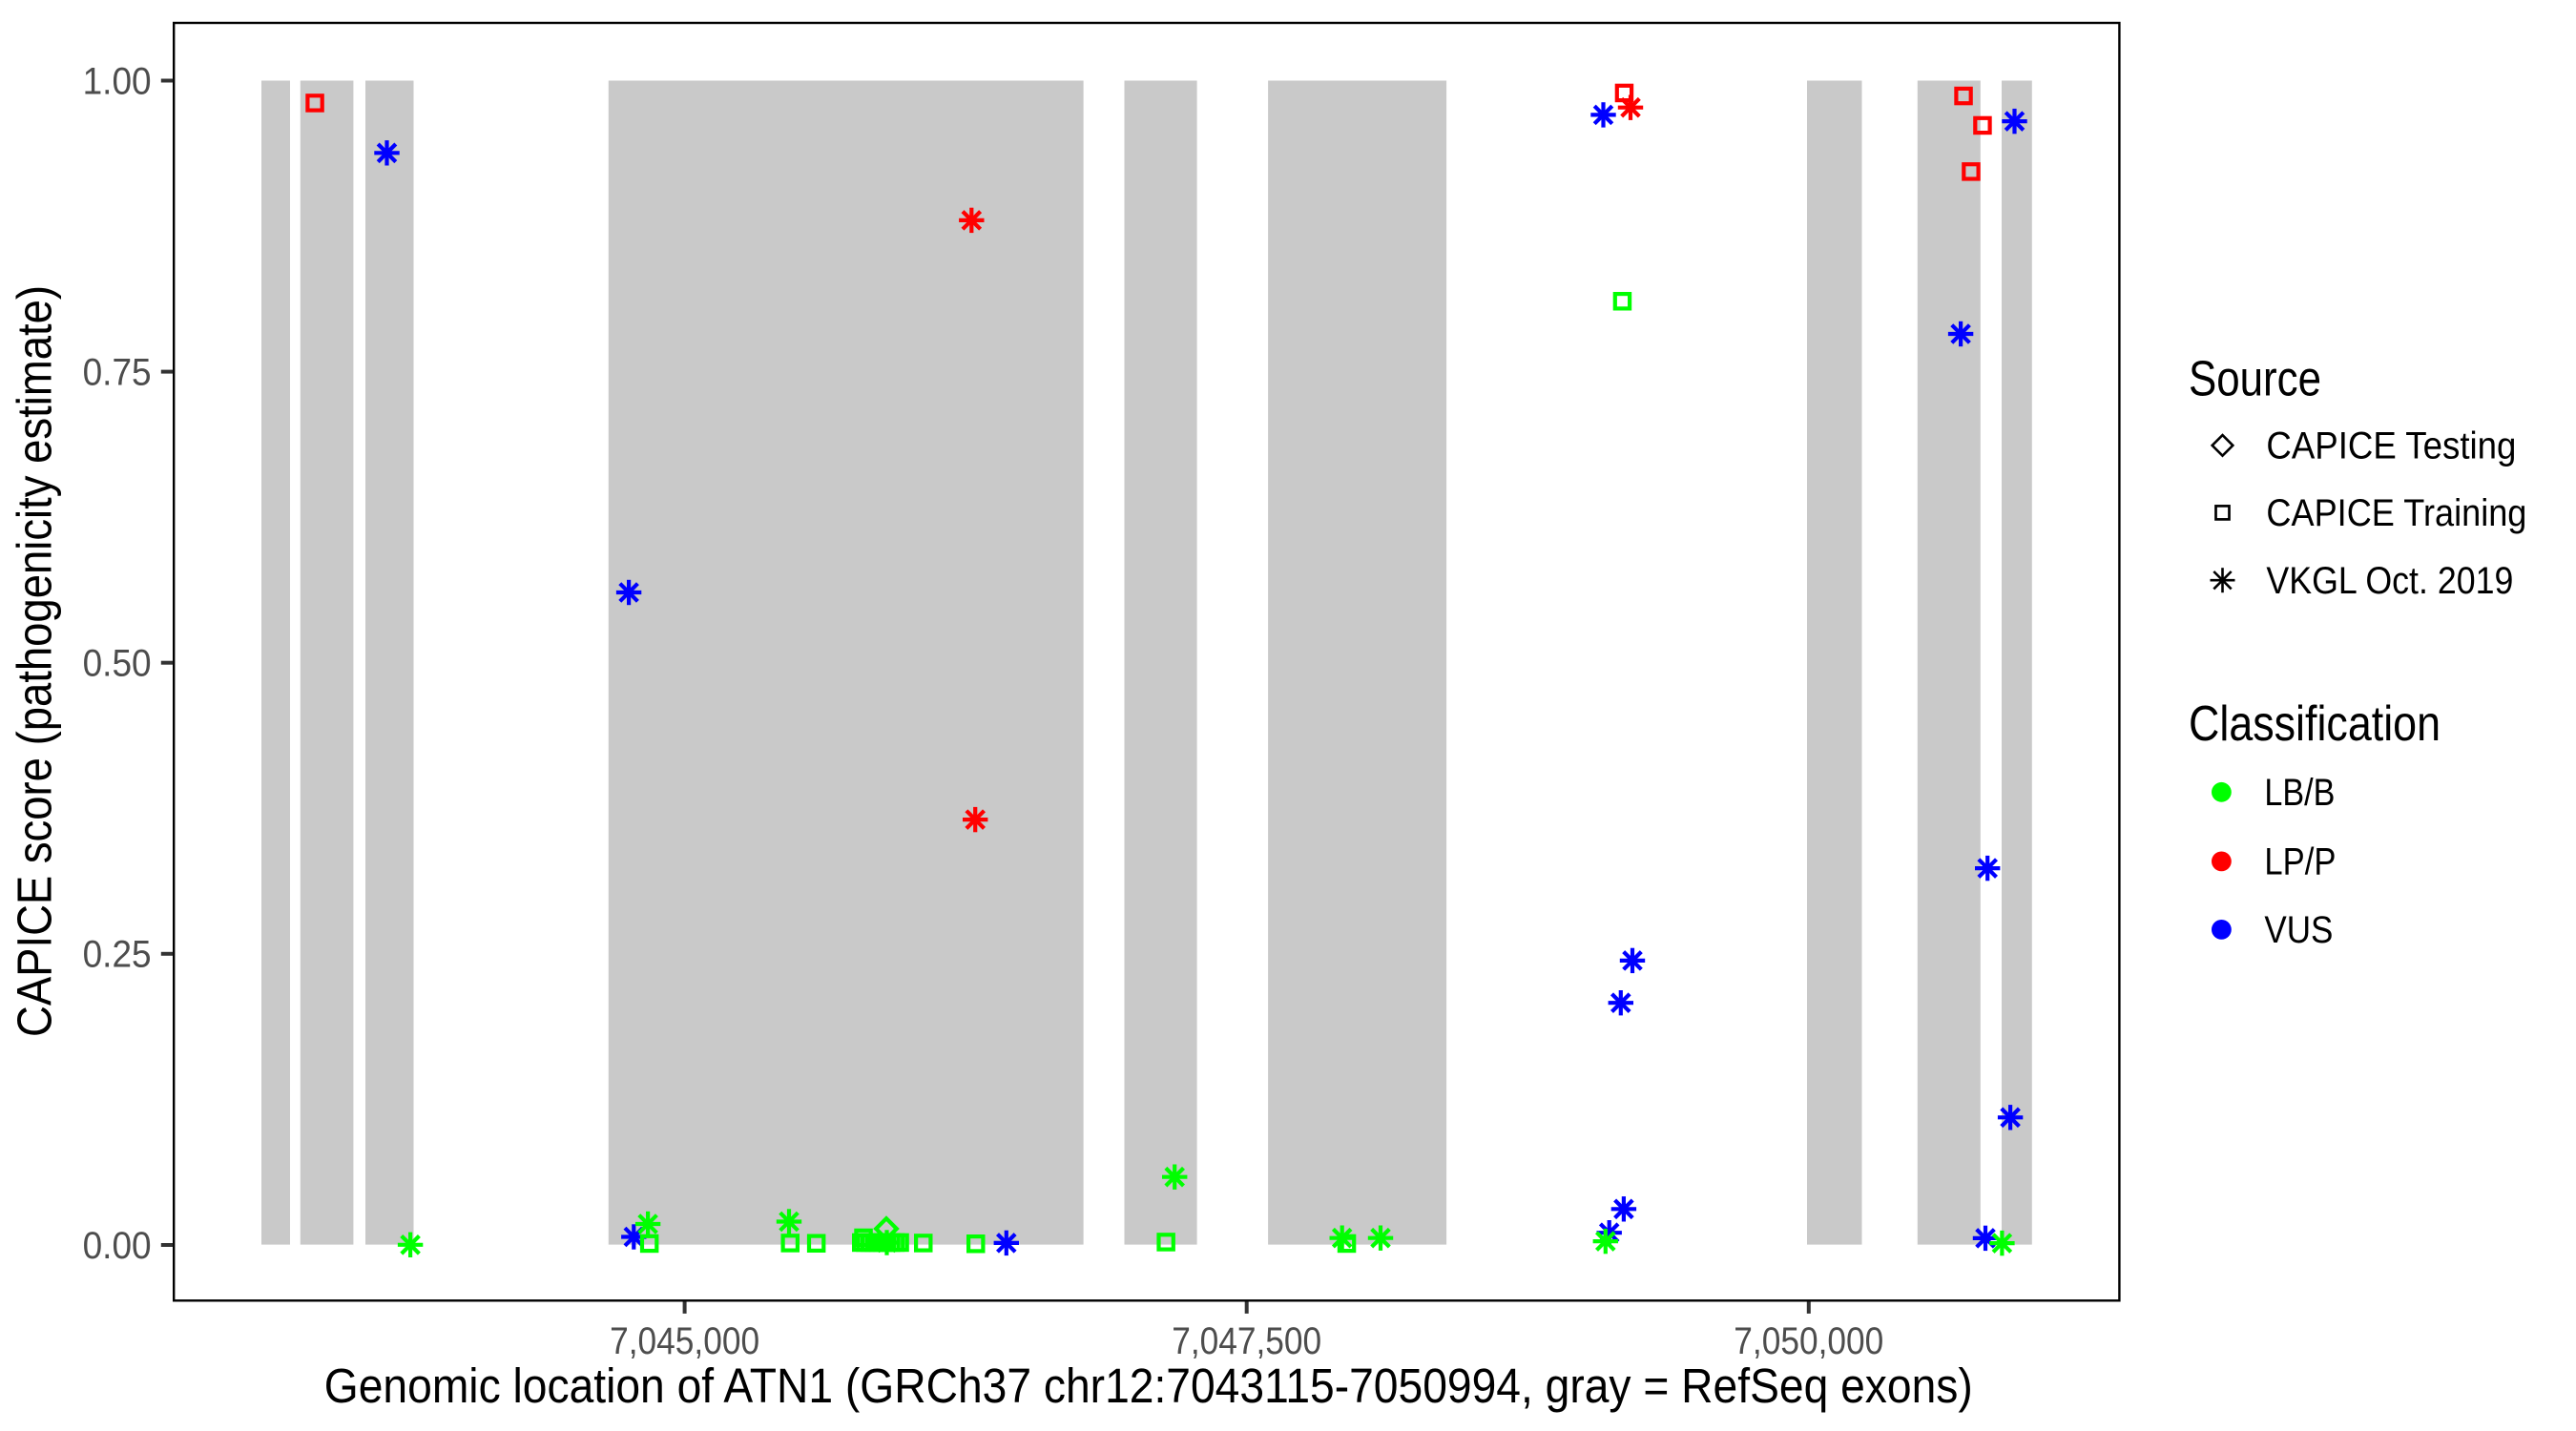  What do you see at coordinates (2298, 930) in the screenshot?
I see `svg-text: VUS` at bounding box center [2298, 930].